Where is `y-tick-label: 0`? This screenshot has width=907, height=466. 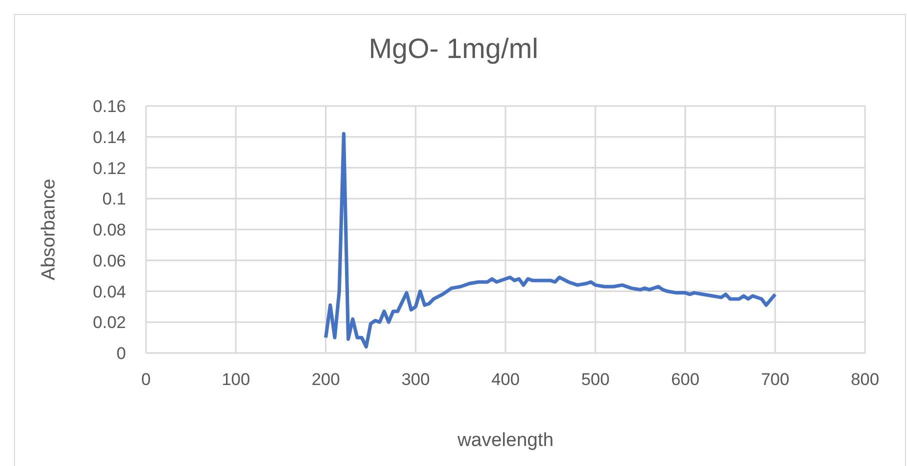 y-tick-label: 0 is located at coordinates (121, 354).